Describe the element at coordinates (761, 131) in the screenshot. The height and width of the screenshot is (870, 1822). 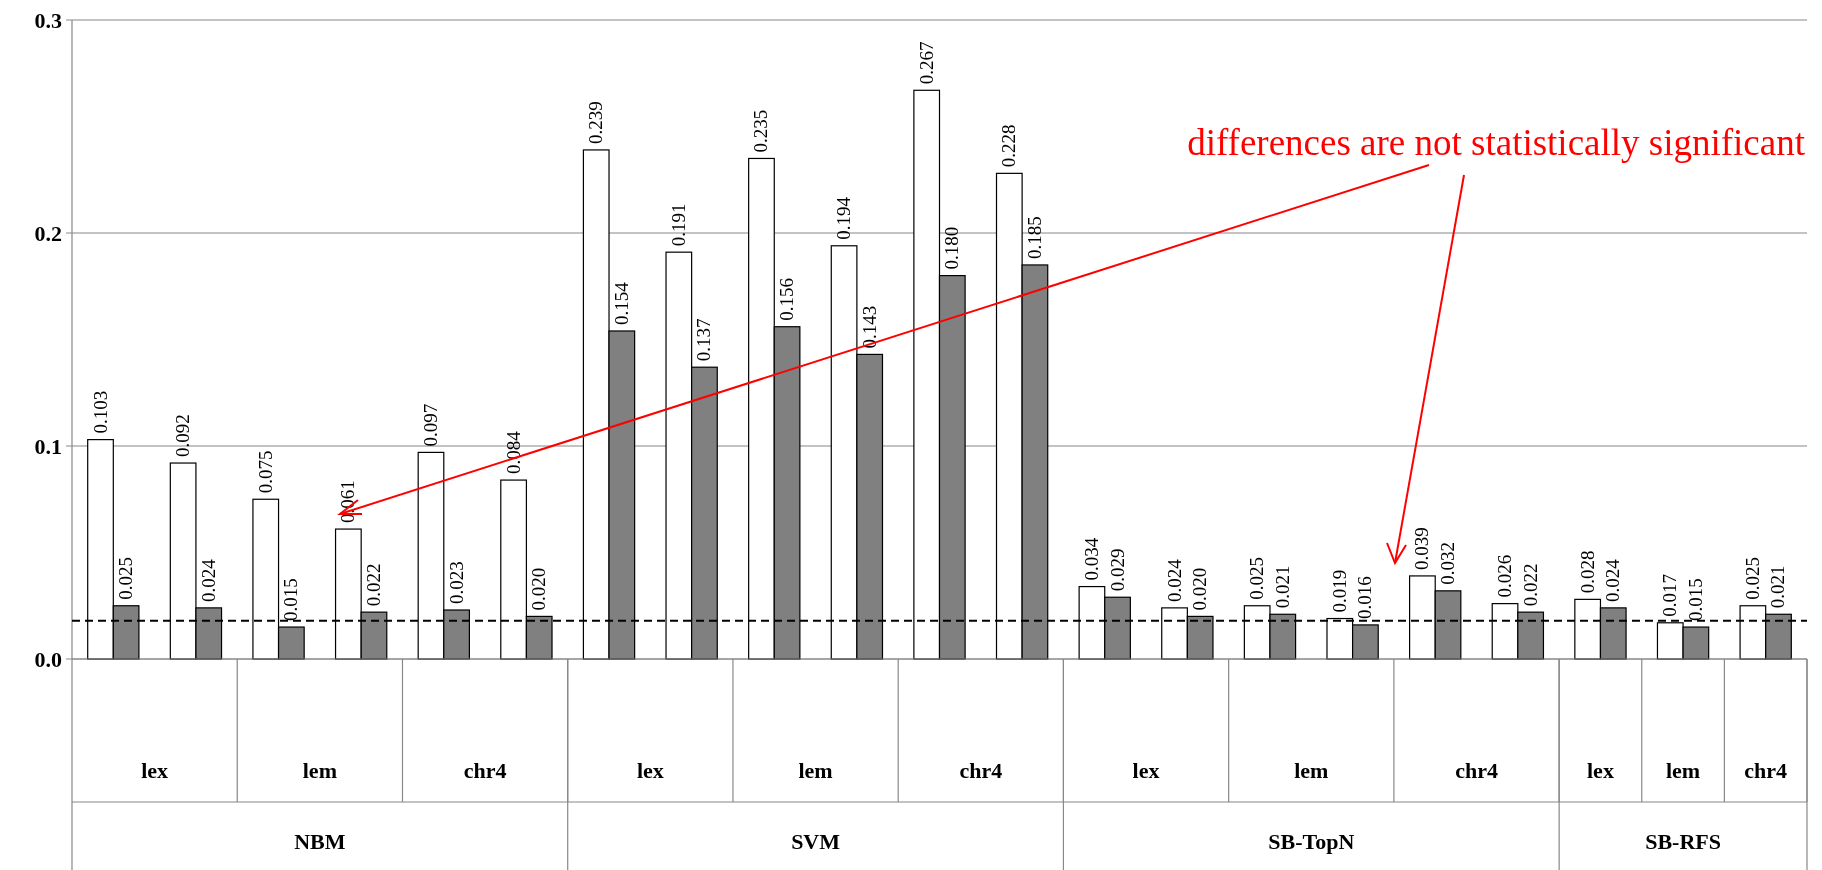
I see `data-label: 0.235` at that location.